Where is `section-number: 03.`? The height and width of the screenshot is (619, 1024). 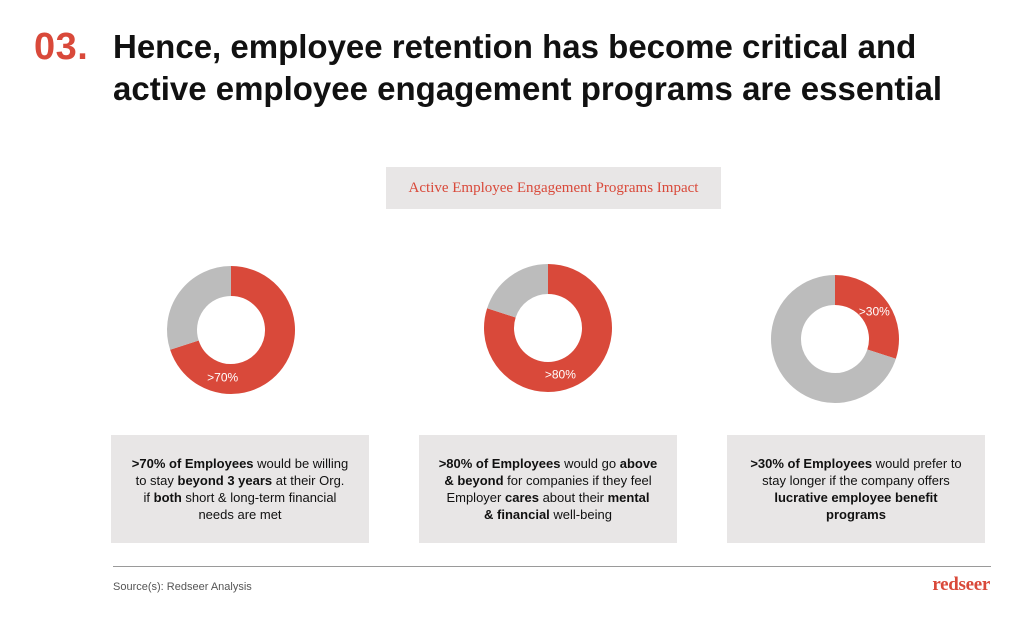
section-number: 03. is located at coordinates (61, 47).